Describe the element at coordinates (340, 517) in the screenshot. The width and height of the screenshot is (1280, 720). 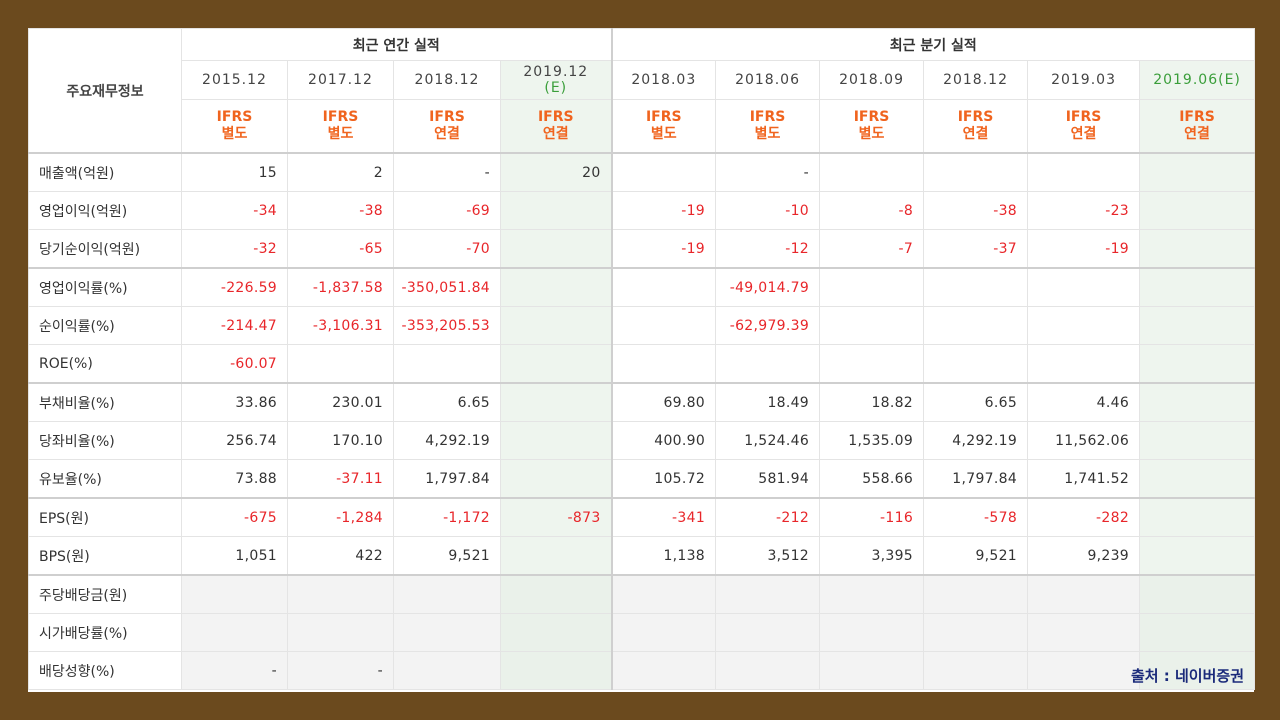
I see `table-cell: -1,284` at that location.